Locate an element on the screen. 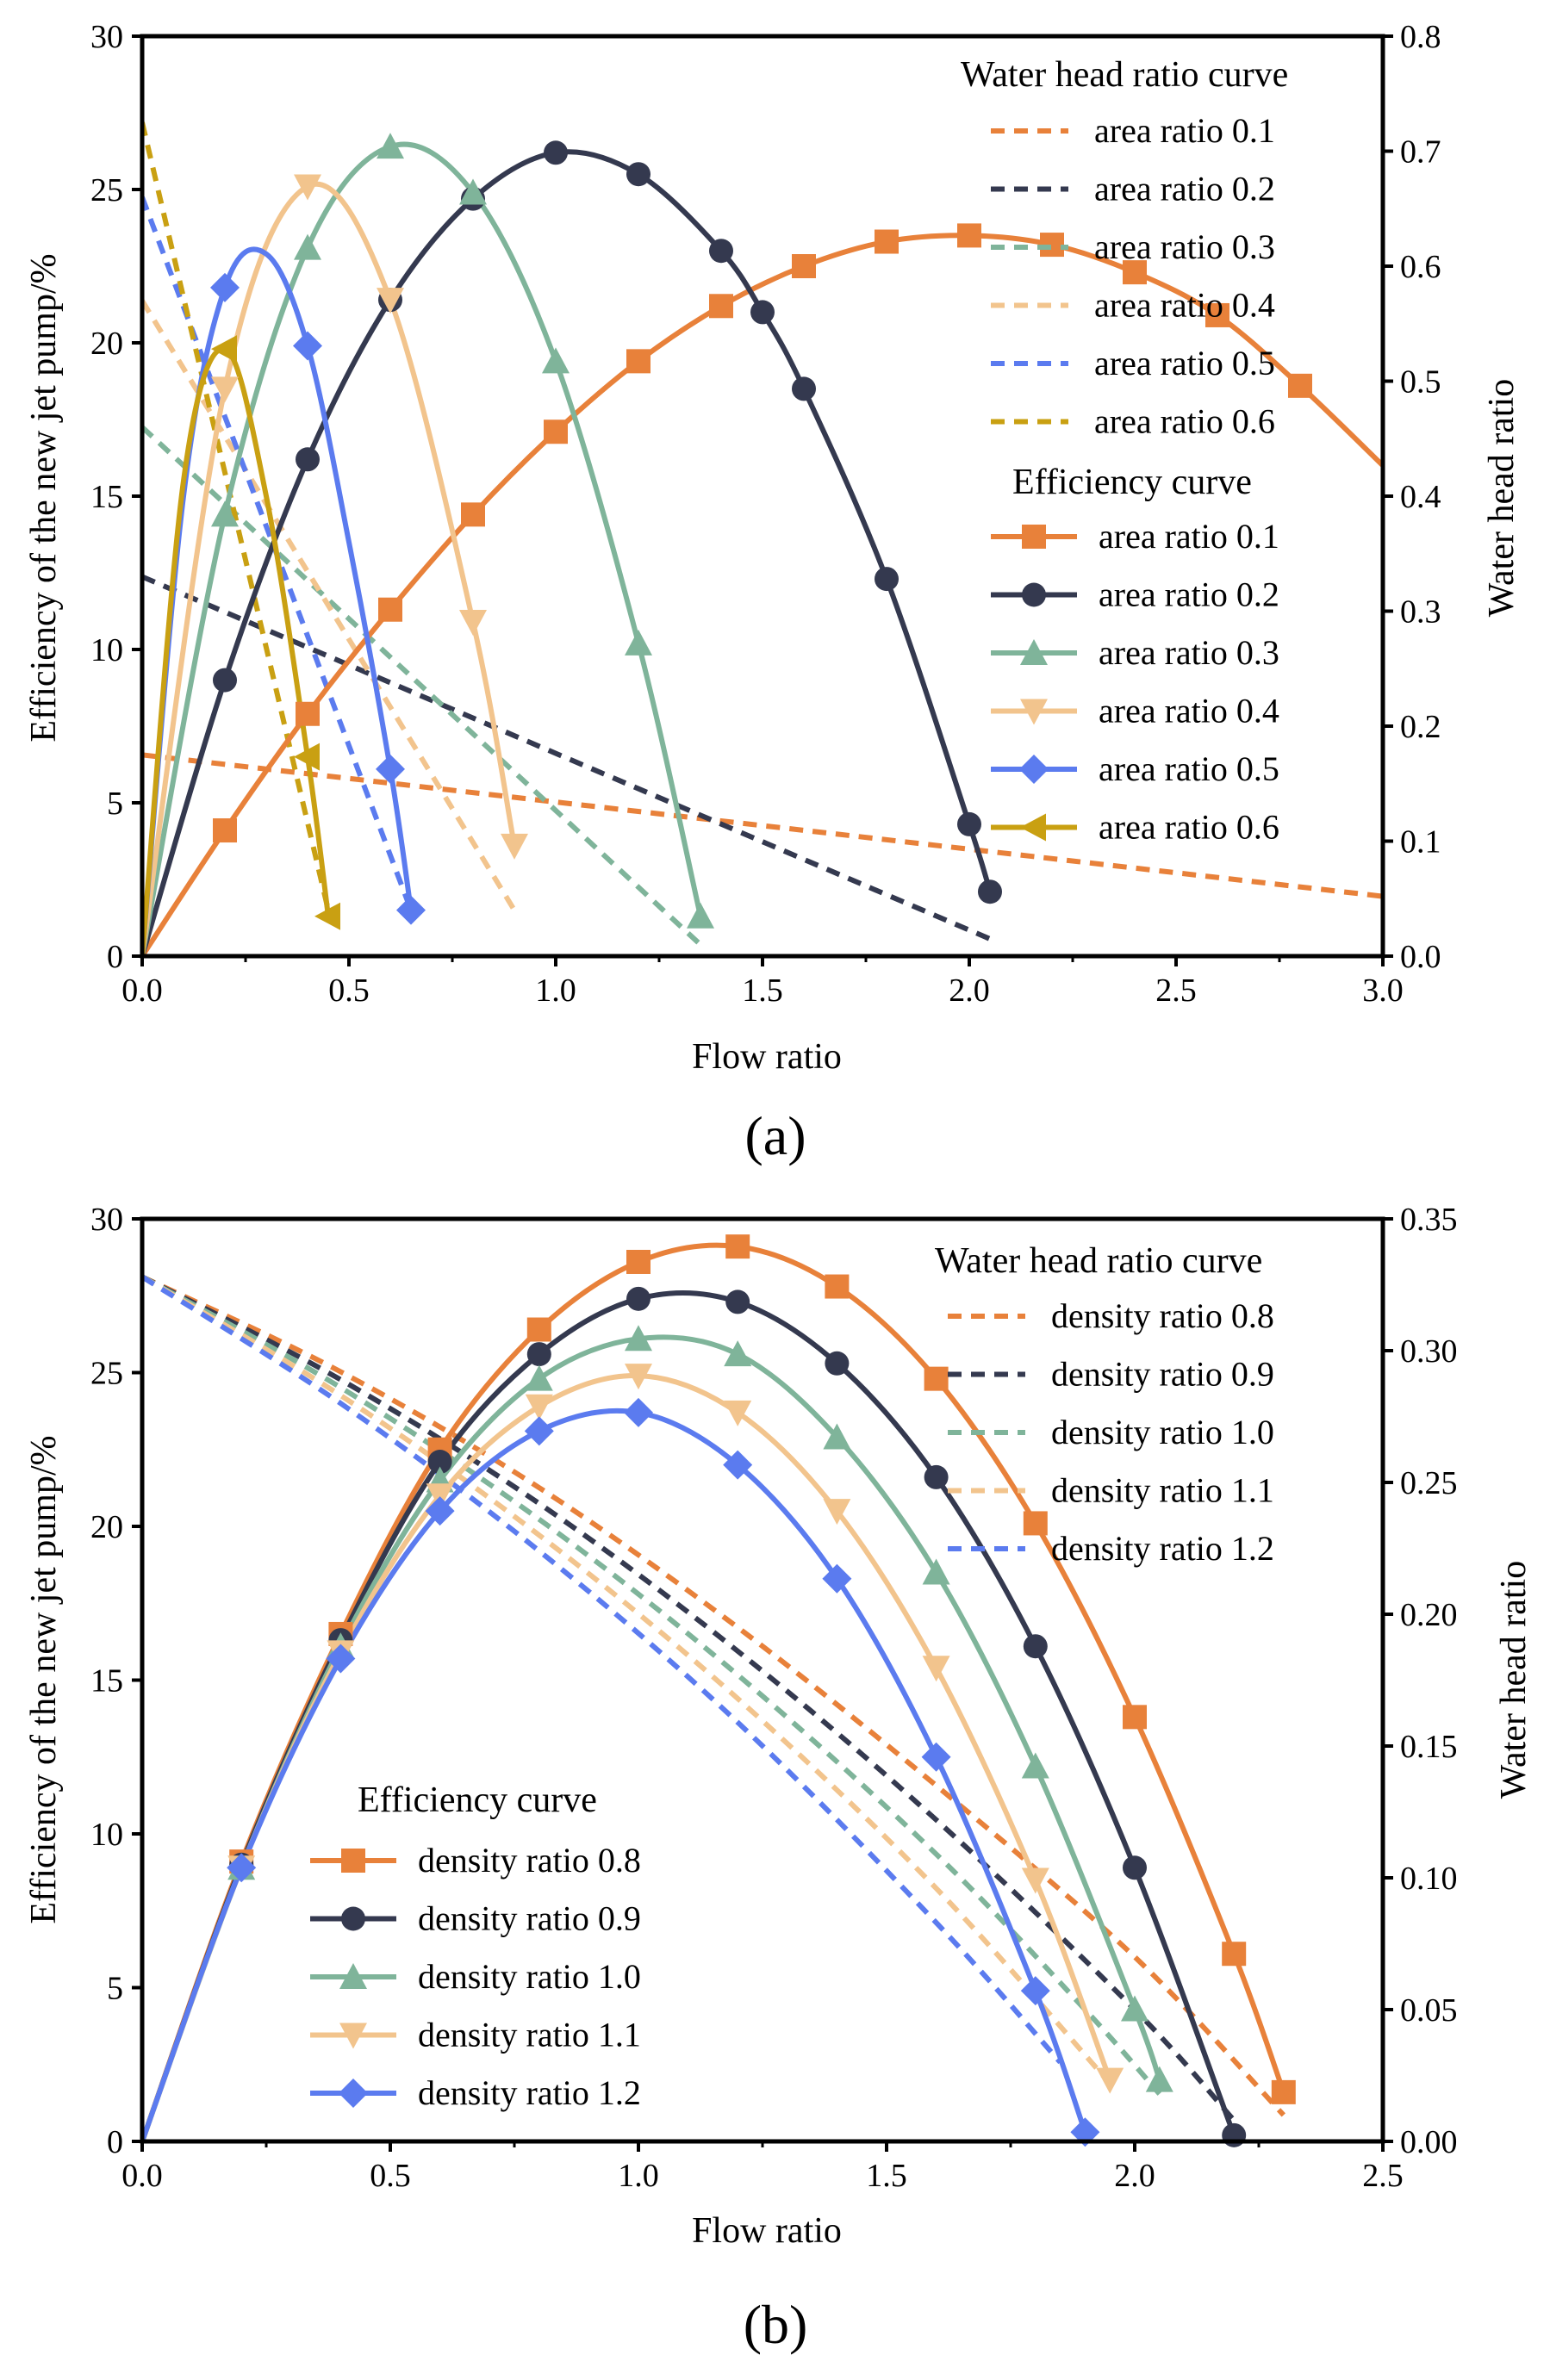  panel-b-yl-tick-label-6: 30 is located at coordinates (106, 1220).